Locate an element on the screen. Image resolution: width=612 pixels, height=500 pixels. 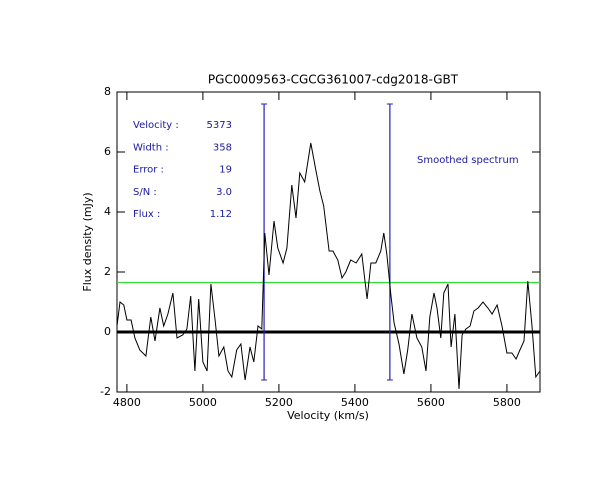
x-tick-label: 5400 is located at coordinates (355, 402).